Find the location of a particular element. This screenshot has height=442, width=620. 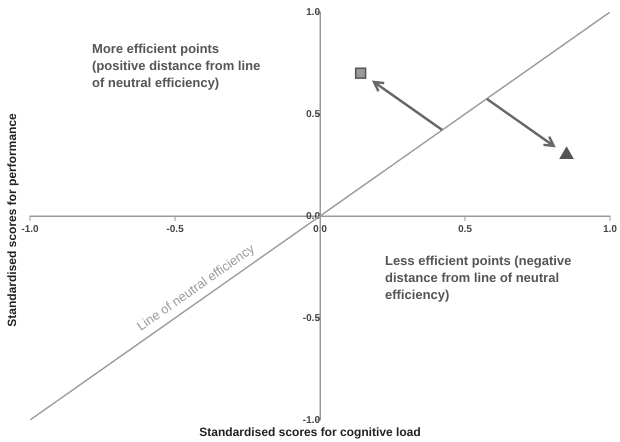

x-axis-title: Standardised scores for cognitive load is located at coordinates (310, 432).